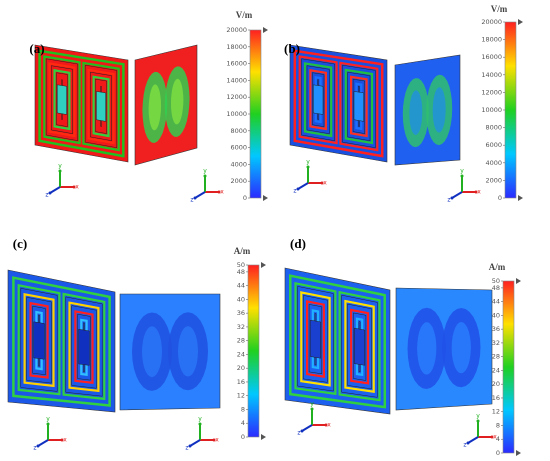  Describe the element at coordinates (238, 181) in the screenshot. I see `colorbar-tick-label: 2000` at that location.